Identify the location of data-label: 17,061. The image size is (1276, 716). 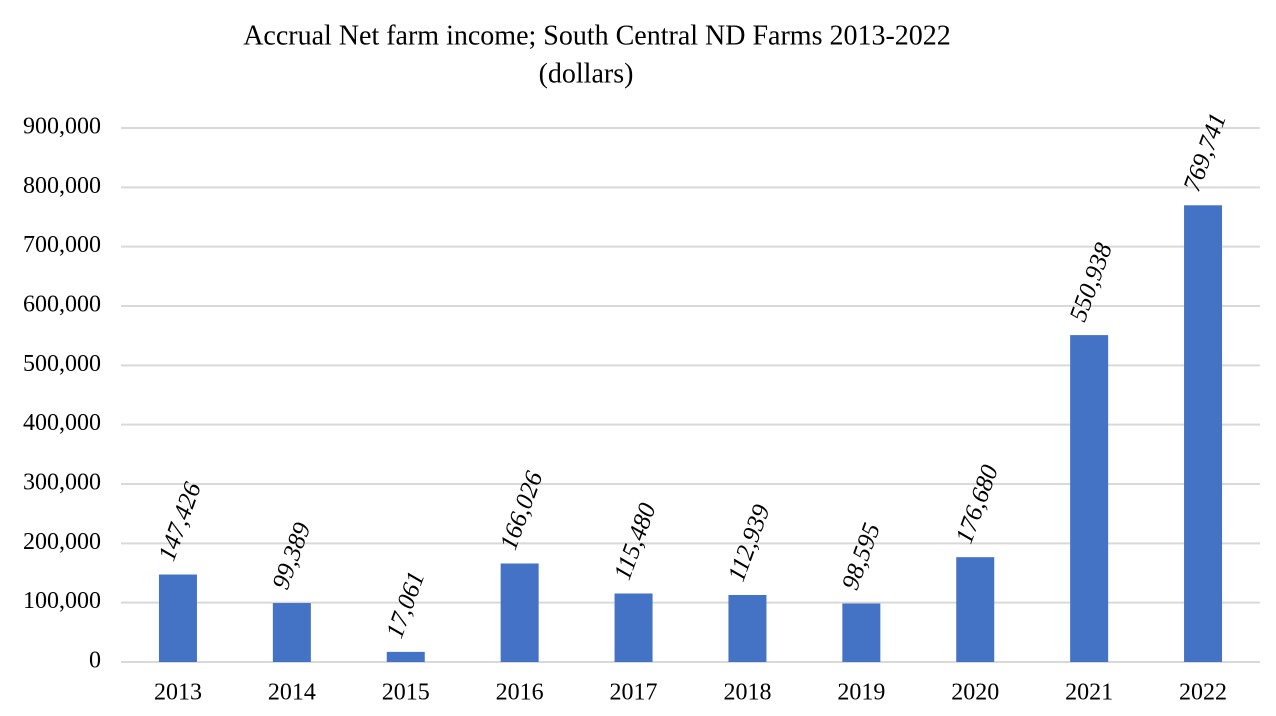
(405, 605).